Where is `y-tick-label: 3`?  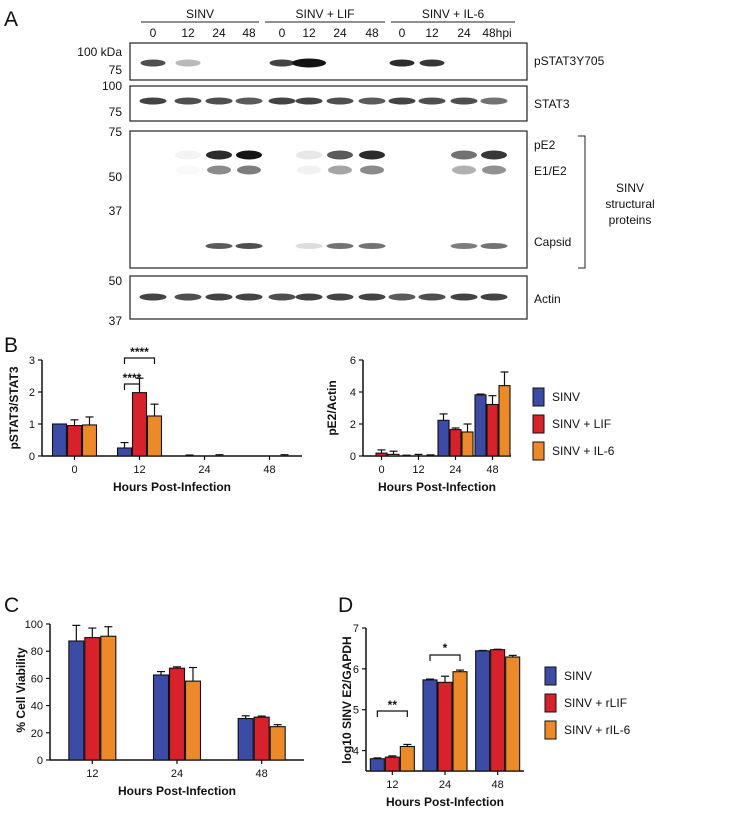
y-tick-label: 3 is located at coordinates (32, 361).